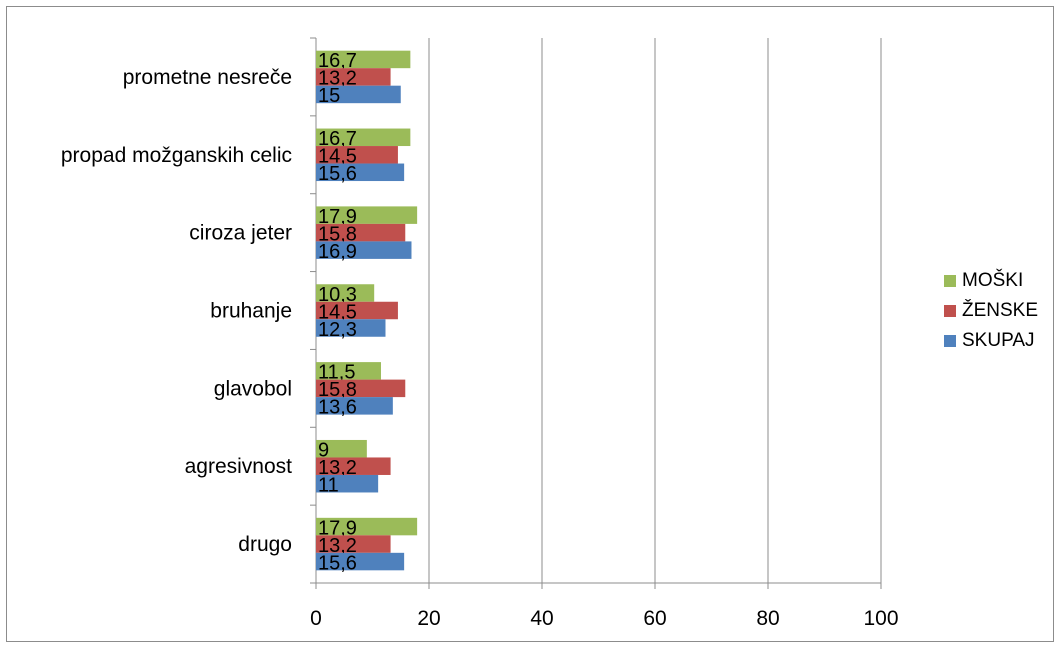 The image size is (1062, 645). What do you see at coordinates (336, 373) in the screenshot?
I see `data-label: 11,5` at bounding box center [336, 373].